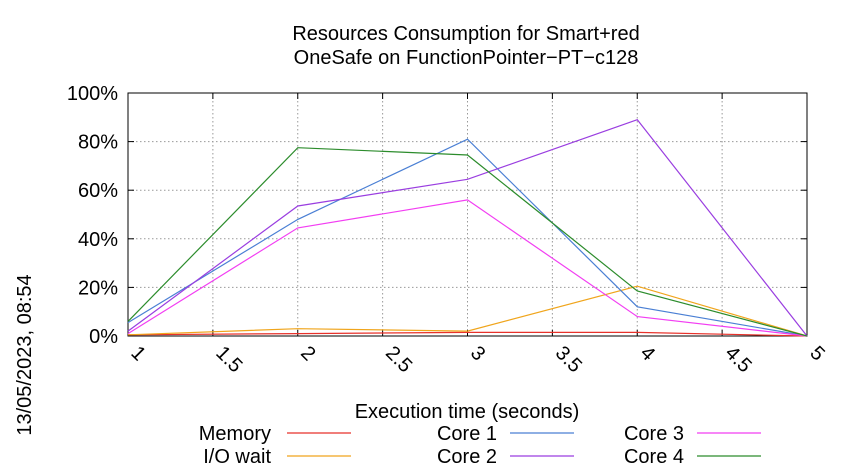  What do you see at coordinates (307, 353) in the screenshot?
I see `x-tick-label: 2` at bounding box center [307, 353].